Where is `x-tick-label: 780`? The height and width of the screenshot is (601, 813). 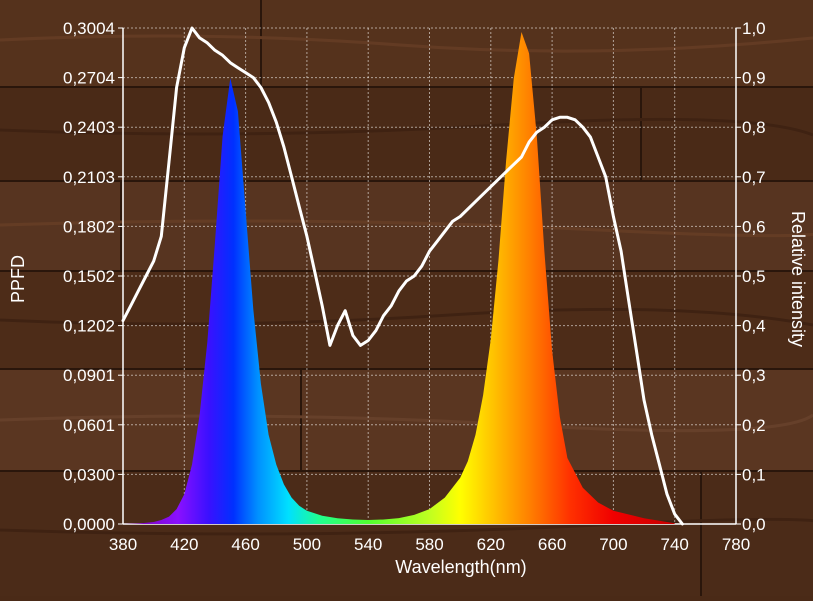
x-tick-label: 780 is located at coordinates (736, 544).